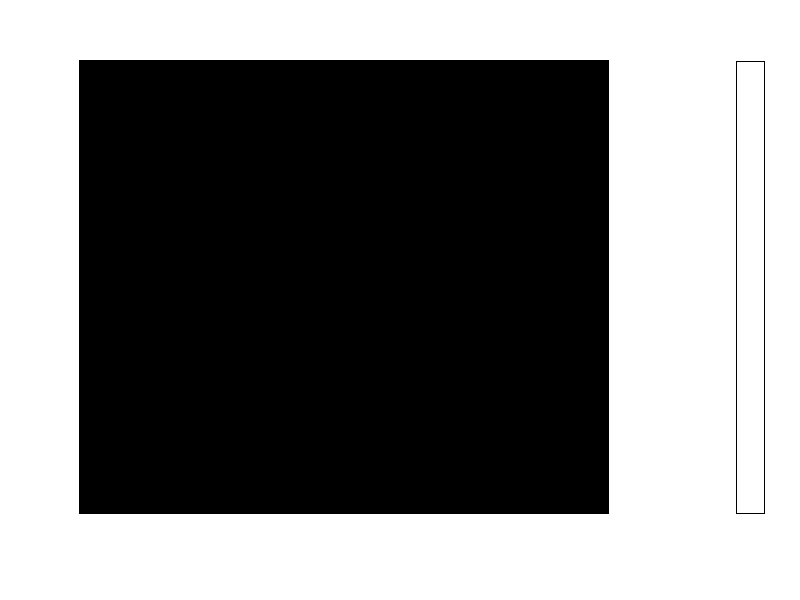  I want to click on plot-header, so click(400, 38).